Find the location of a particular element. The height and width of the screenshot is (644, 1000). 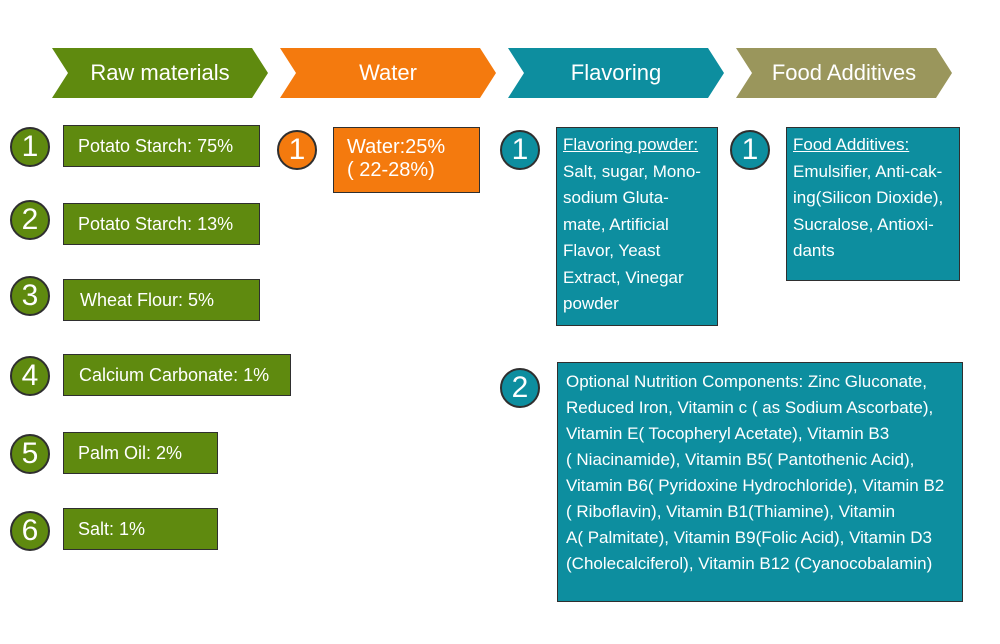

header-food-additives: Food Additives is located at coordinates (844, 73).